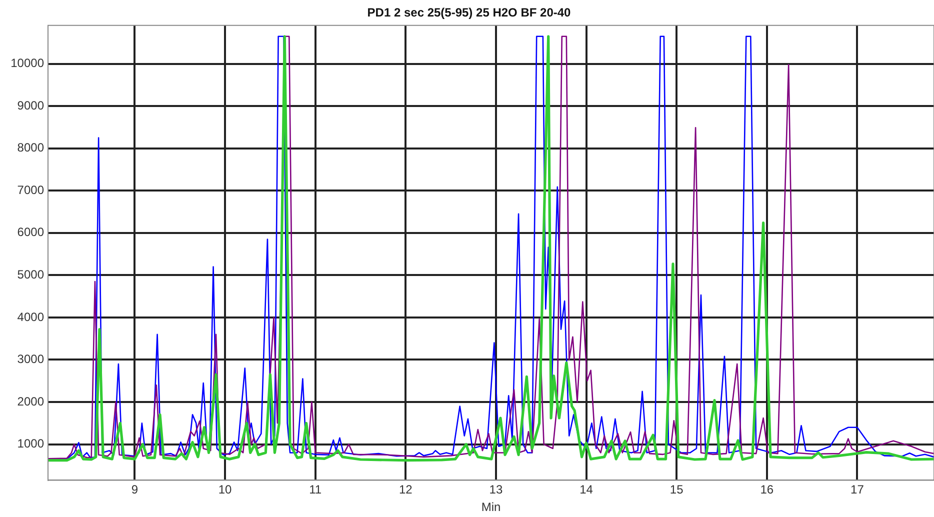  I want to click on y-tick-label: 4000, so click(30, 317).